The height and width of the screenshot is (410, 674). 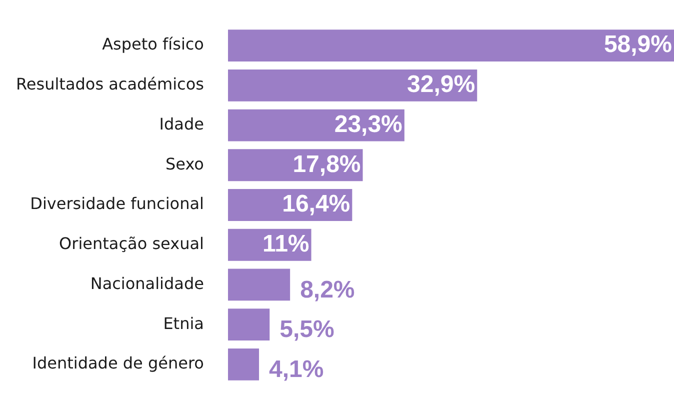 I want to click on data-label: 32,9%, so click(x=441, y=84).